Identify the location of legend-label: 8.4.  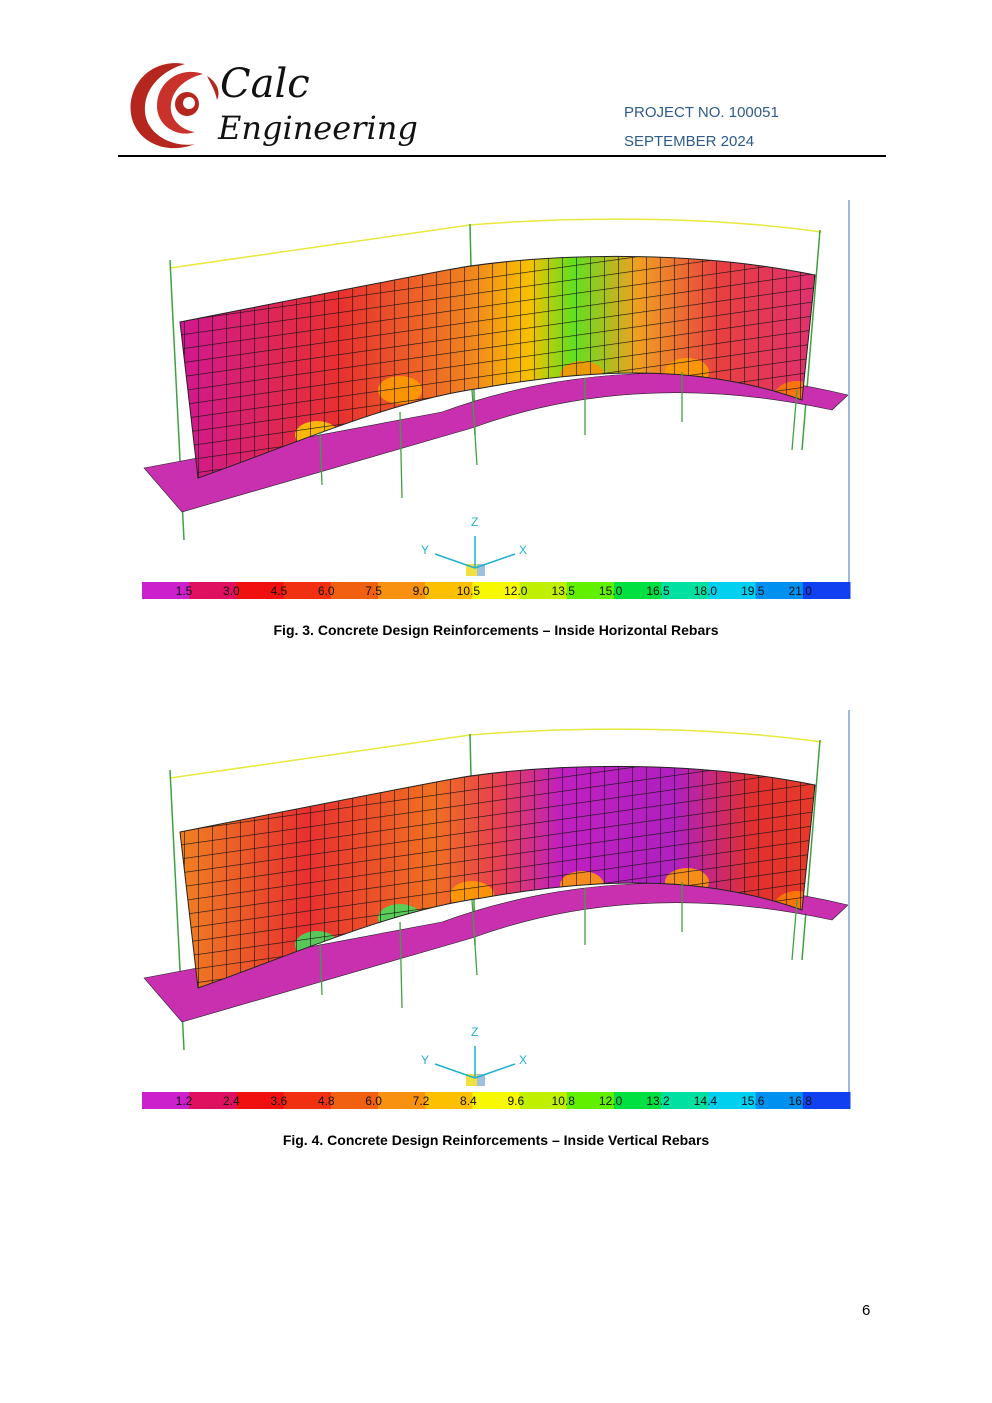
(468, 1101).